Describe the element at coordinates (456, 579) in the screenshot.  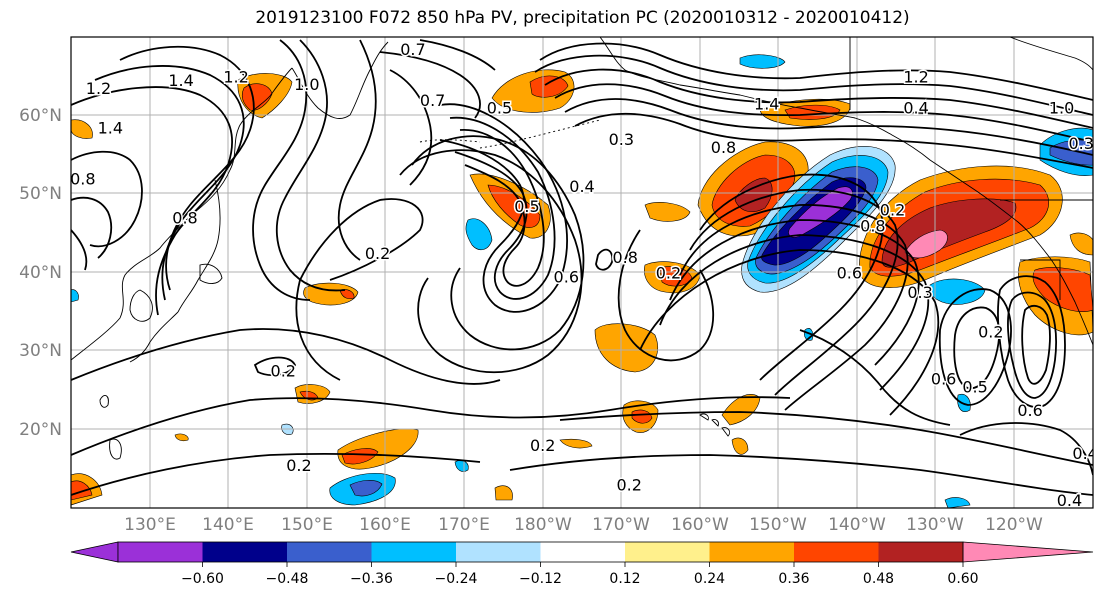
I see `colorbar-tick-label: −0.24` at that location.